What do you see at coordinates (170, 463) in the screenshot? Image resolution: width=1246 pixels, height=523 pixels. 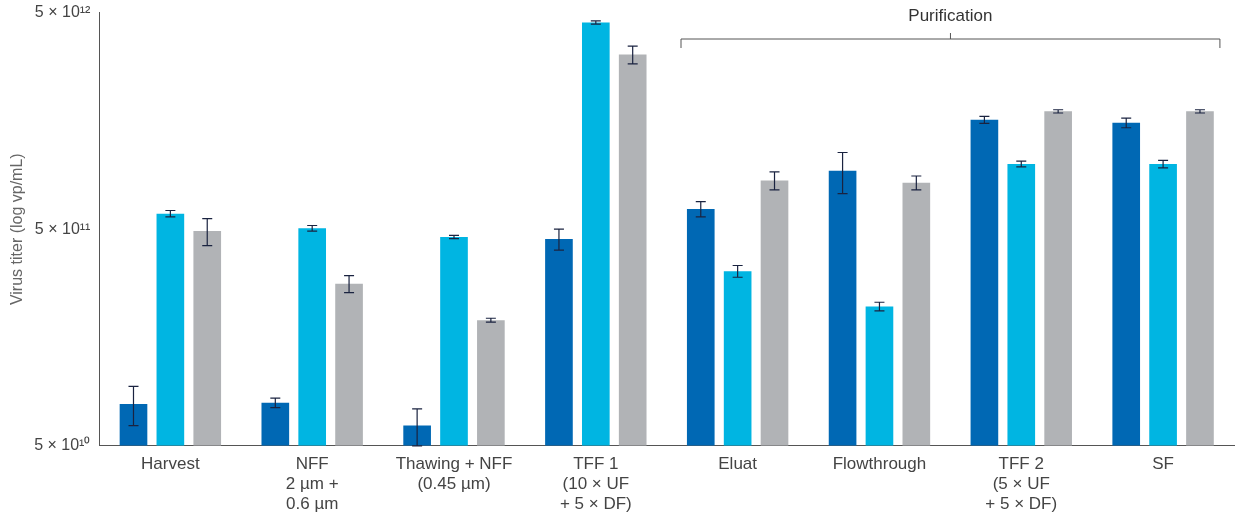 I see `x-tick-label: Harvest` at bounding box center [170, 463].